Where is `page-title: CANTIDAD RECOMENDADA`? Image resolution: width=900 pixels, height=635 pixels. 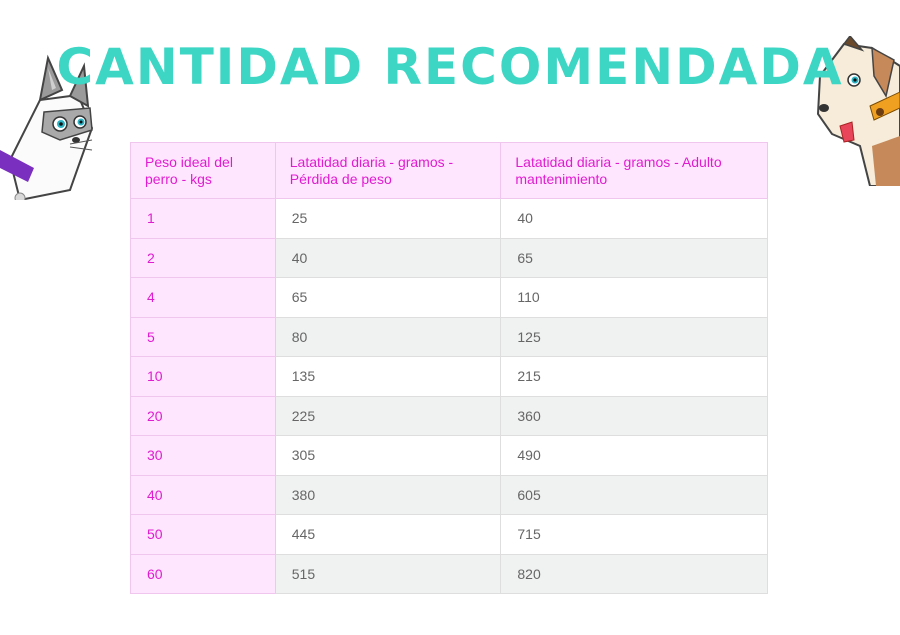 page-title: CANTIDAD RECOMENDADA is located at coordinates (450, 67).